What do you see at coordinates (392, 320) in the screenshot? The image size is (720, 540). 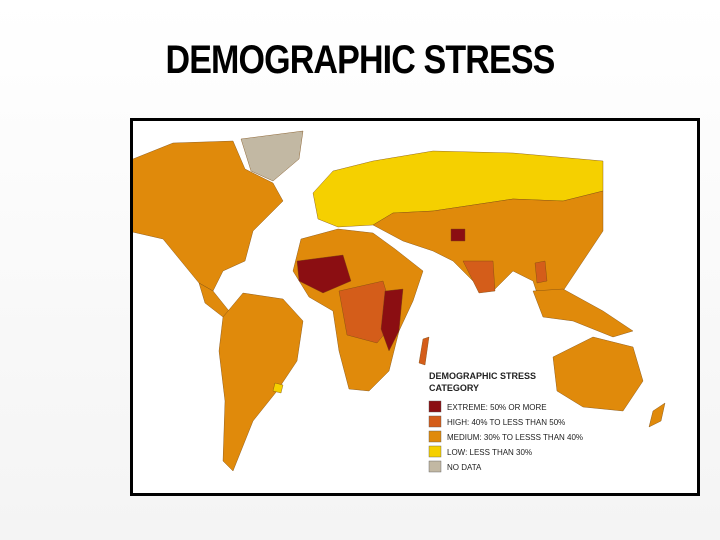 I see `east-africa` at bounding box center [392, 320].